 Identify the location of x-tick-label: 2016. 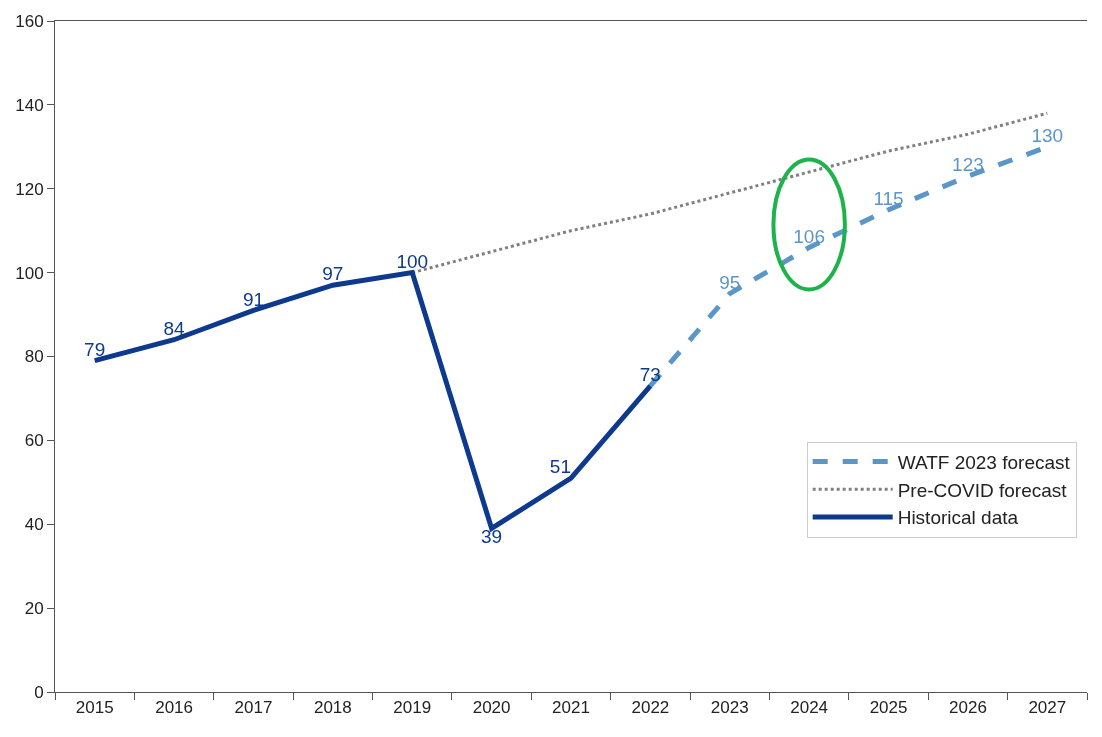
(174, 708).